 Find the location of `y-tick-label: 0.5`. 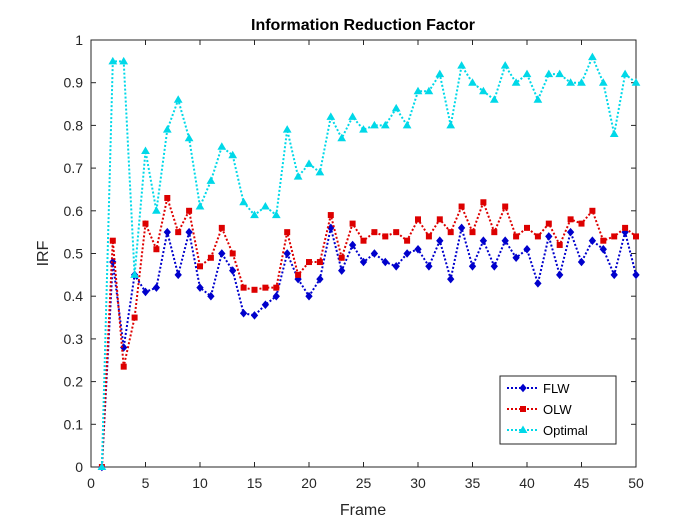

y-tick-label: 0.5 is located at coordinates (74, 254).